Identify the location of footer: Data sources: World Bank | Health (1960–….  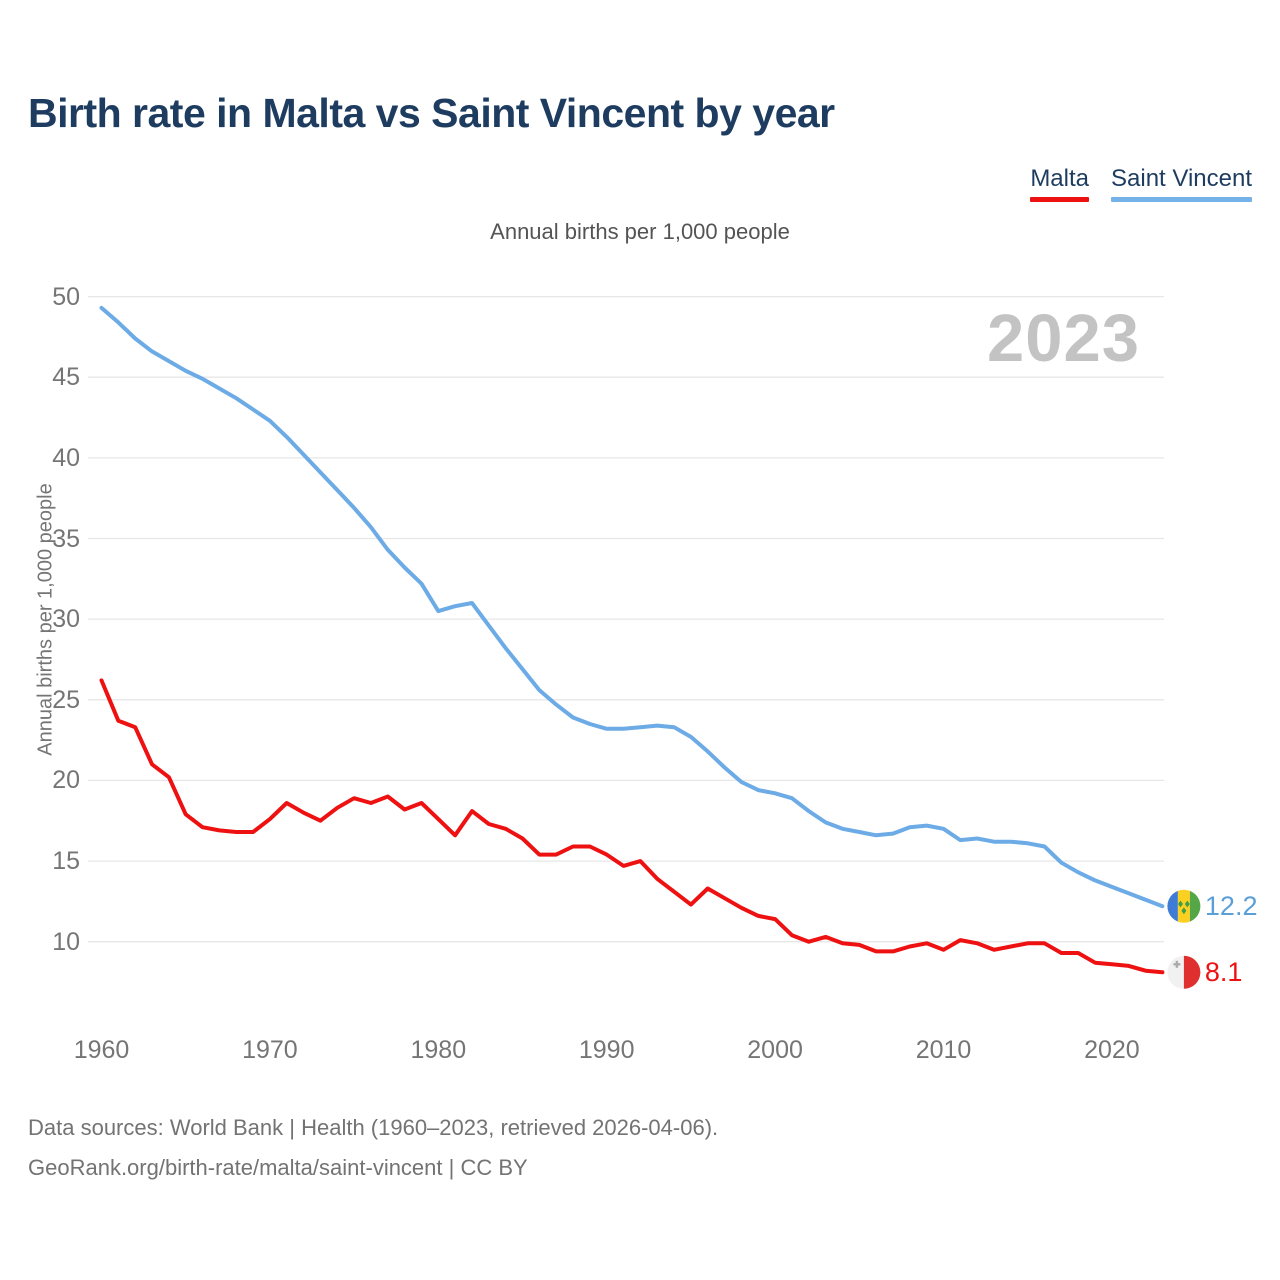
(373, 1148).